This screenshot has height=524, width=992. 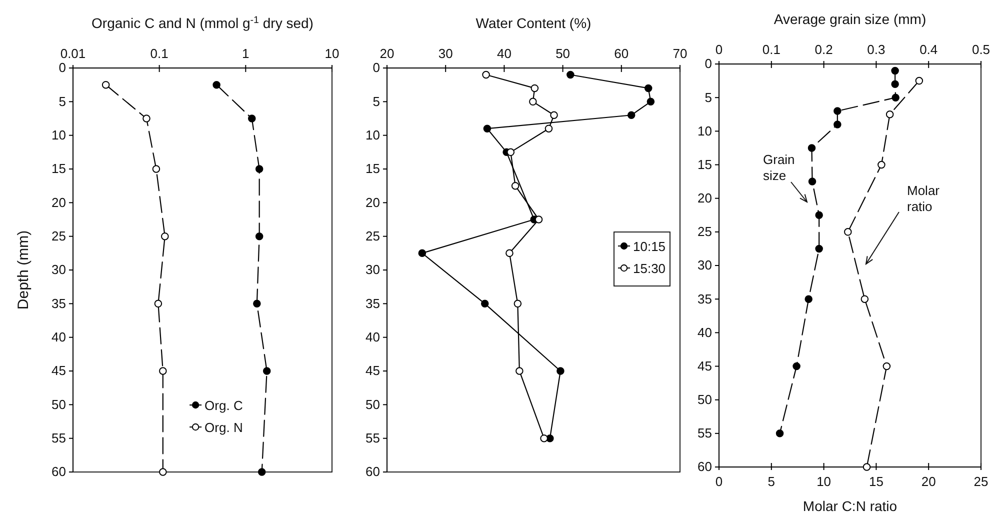 I want to click on x-tick-label: 0, so click(x=719, y=482).